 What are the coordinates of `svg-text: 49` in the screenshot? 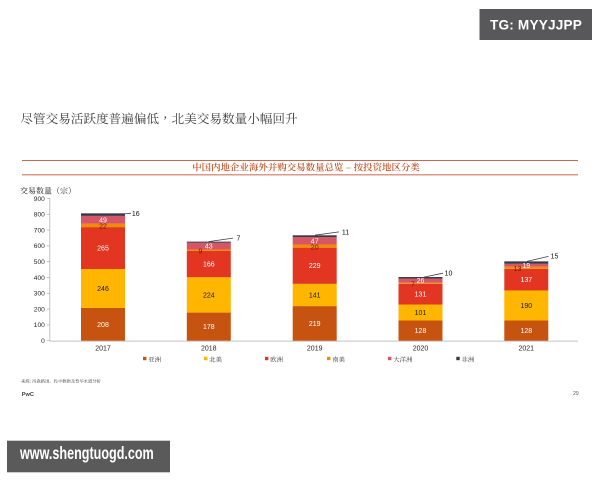 It's located at (103, 220).